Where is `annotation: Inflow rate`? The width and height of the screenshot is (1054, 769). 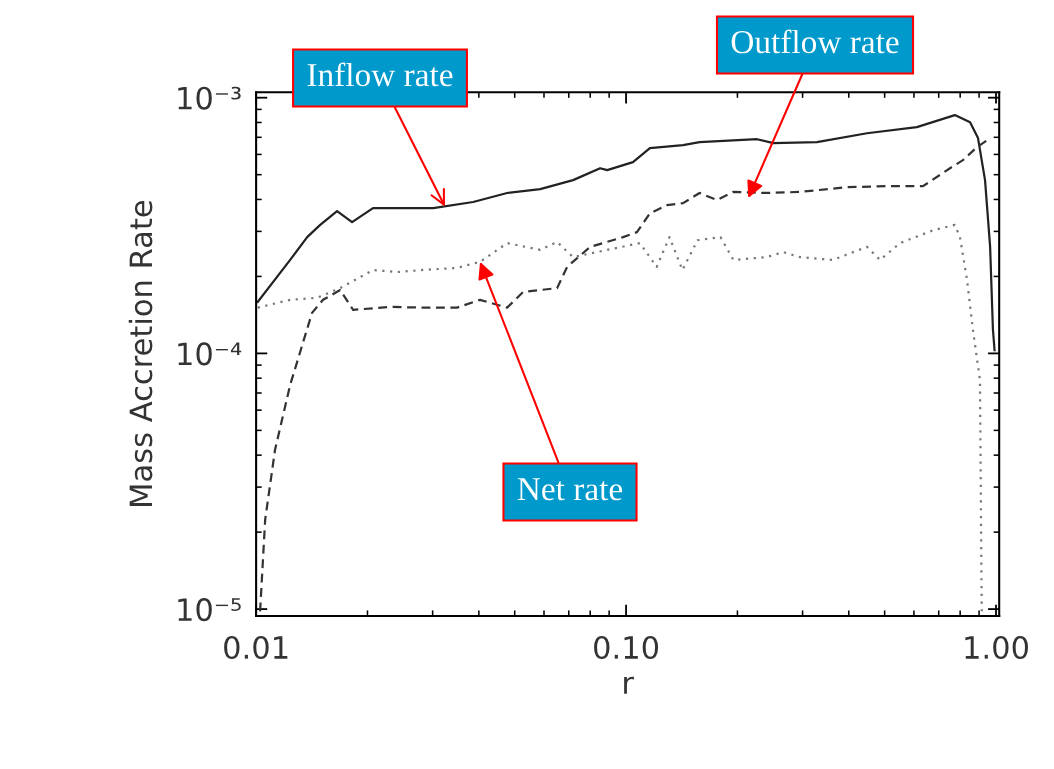 annotation: Inflow rate is located at coordinates (380, 74).